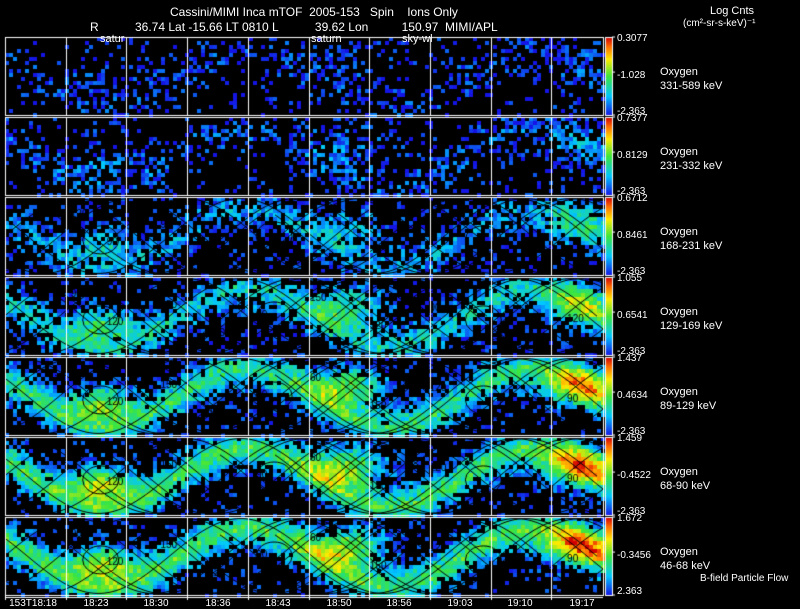  I want to click on colorbar-min: 2.363, so click(630, 591).